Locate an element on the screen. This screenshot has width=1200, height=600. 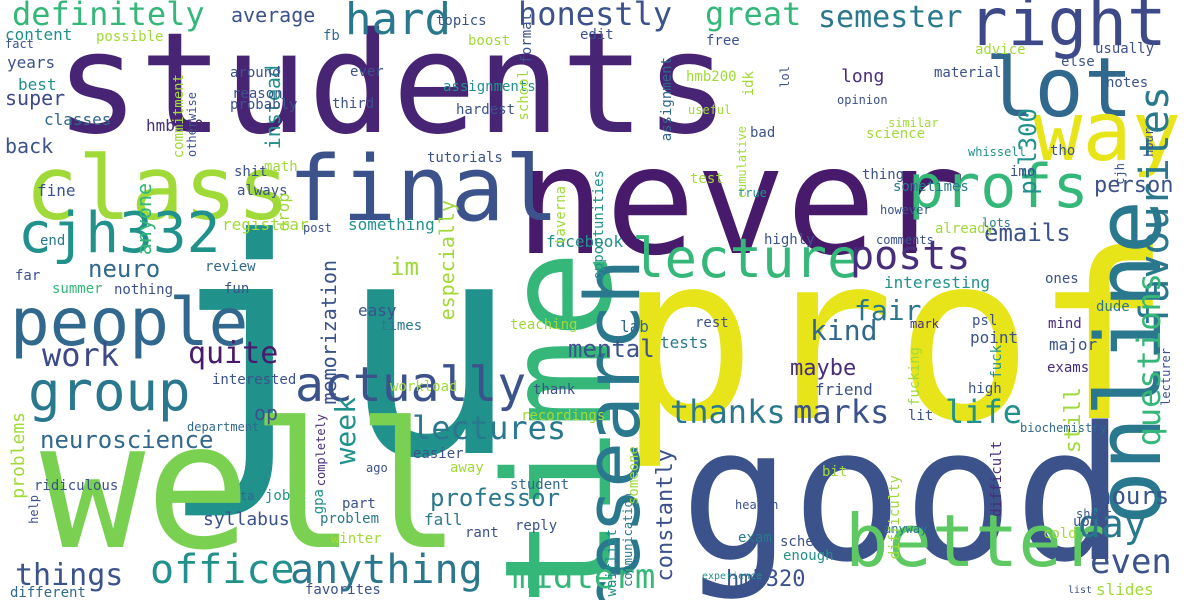
word-day: day is located at coordinates (1112, 524).